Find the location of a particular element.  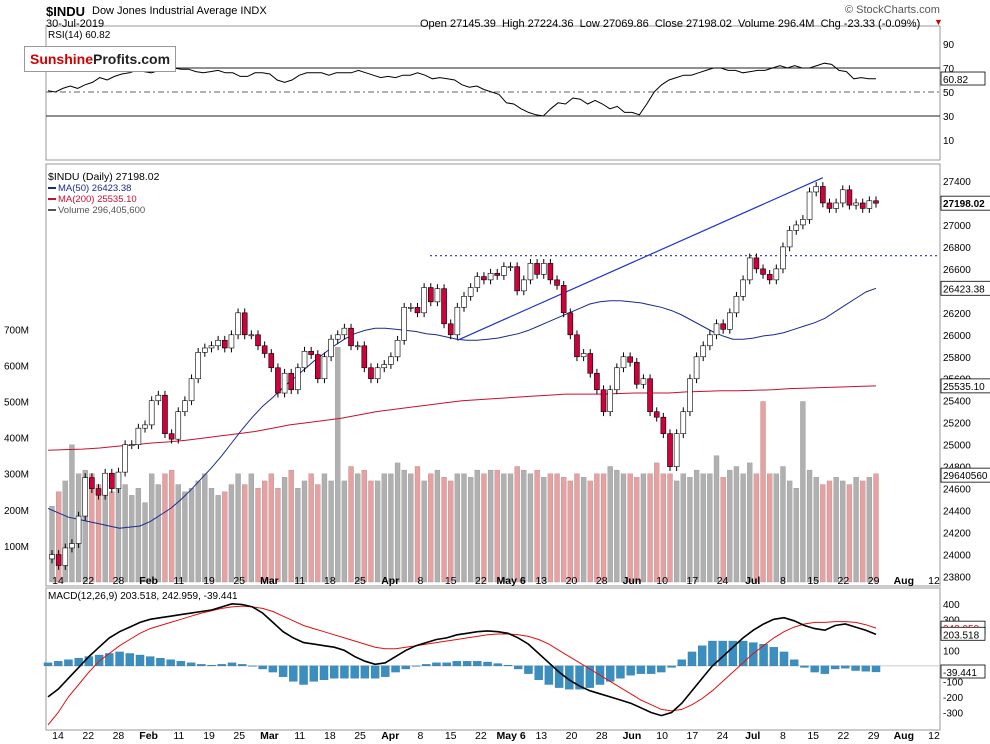

ma200-value-box is located at coordinates (965, 386).